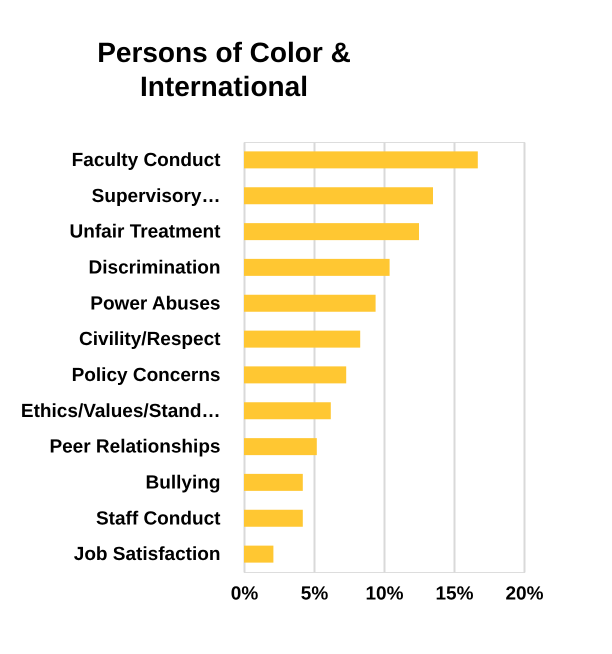 The width and height of the screenshot is (612, 654). I want to click on x-tick-label: 0%, so click(244, 594).